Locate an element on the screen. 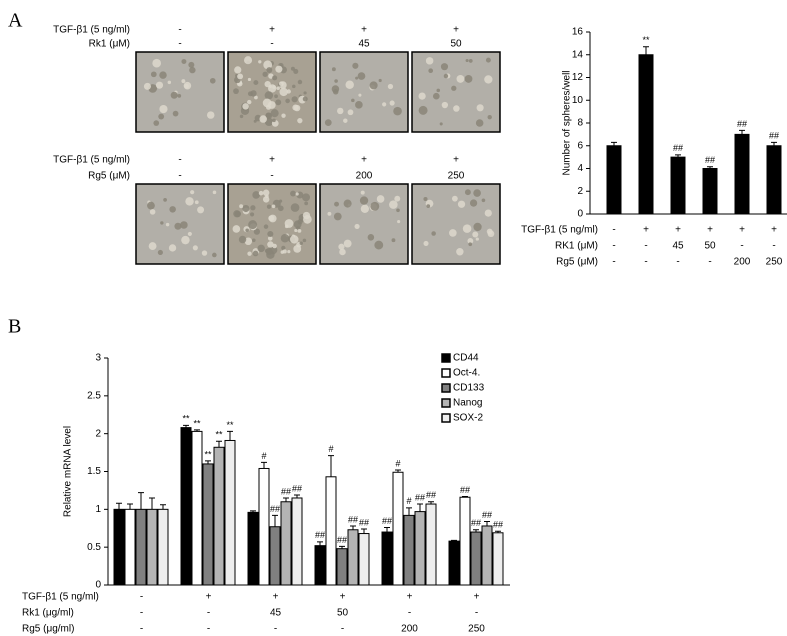 This screenshot has height=636, width=787. y-tick-label: 12 is located at coordinates (578, 77).